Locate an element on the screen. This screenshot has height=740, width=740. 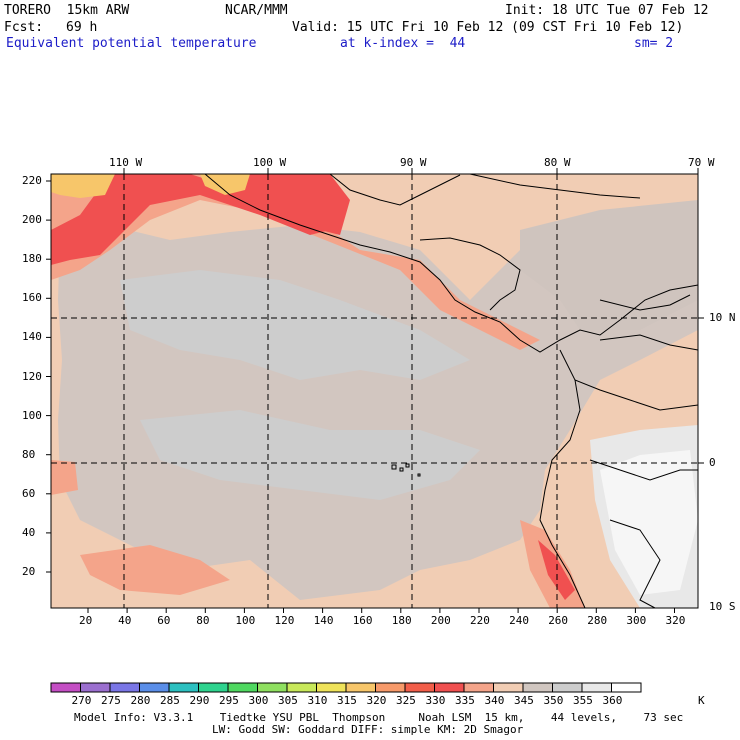
x-grid-label: 260 is located at coordinates (558, 620).